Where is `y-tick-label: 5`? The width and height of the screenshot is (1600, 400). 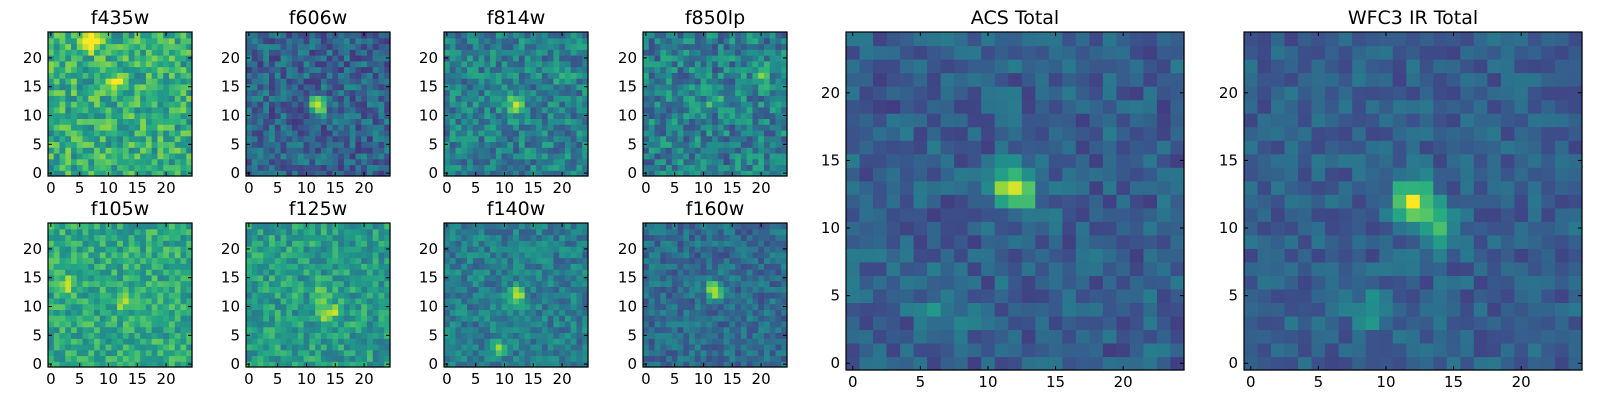 y-tick-label: 5 is located at coordinates (433, 144).